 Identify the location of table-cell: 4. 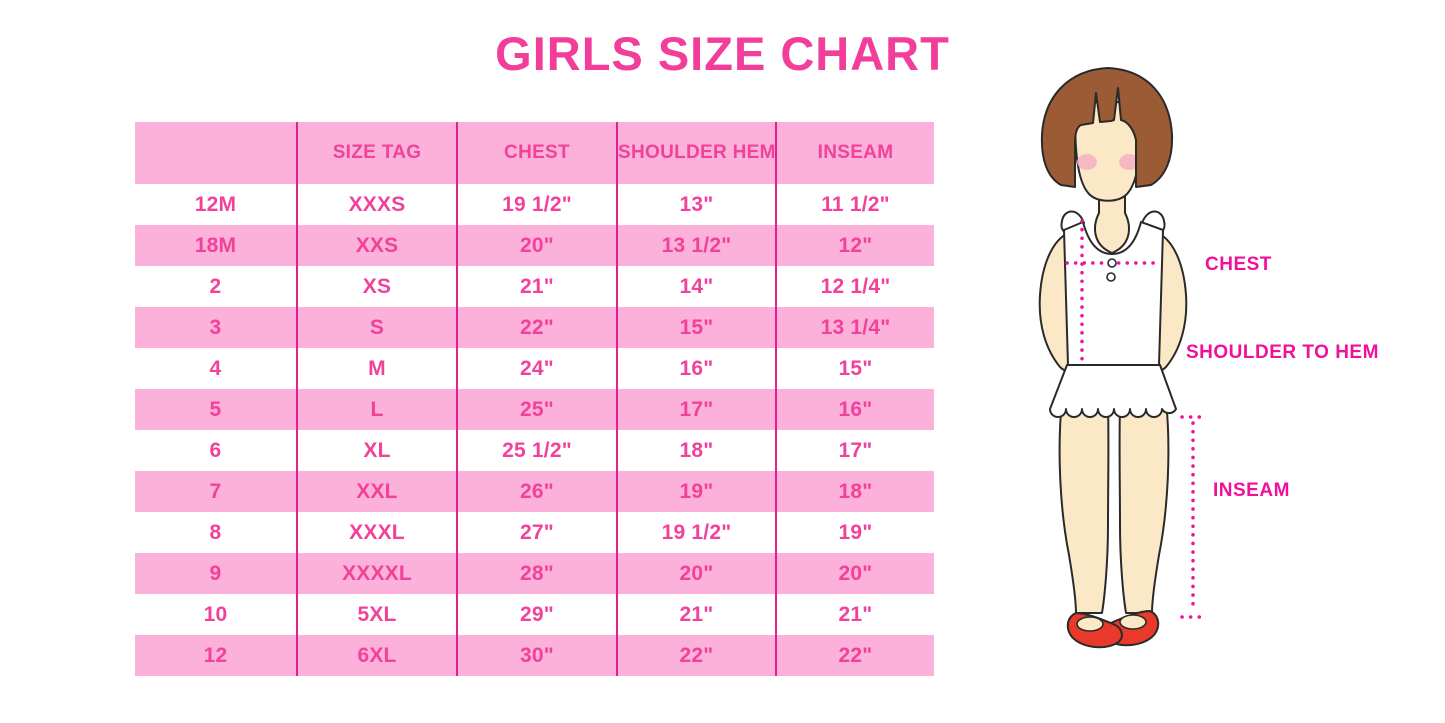
(215, 368).